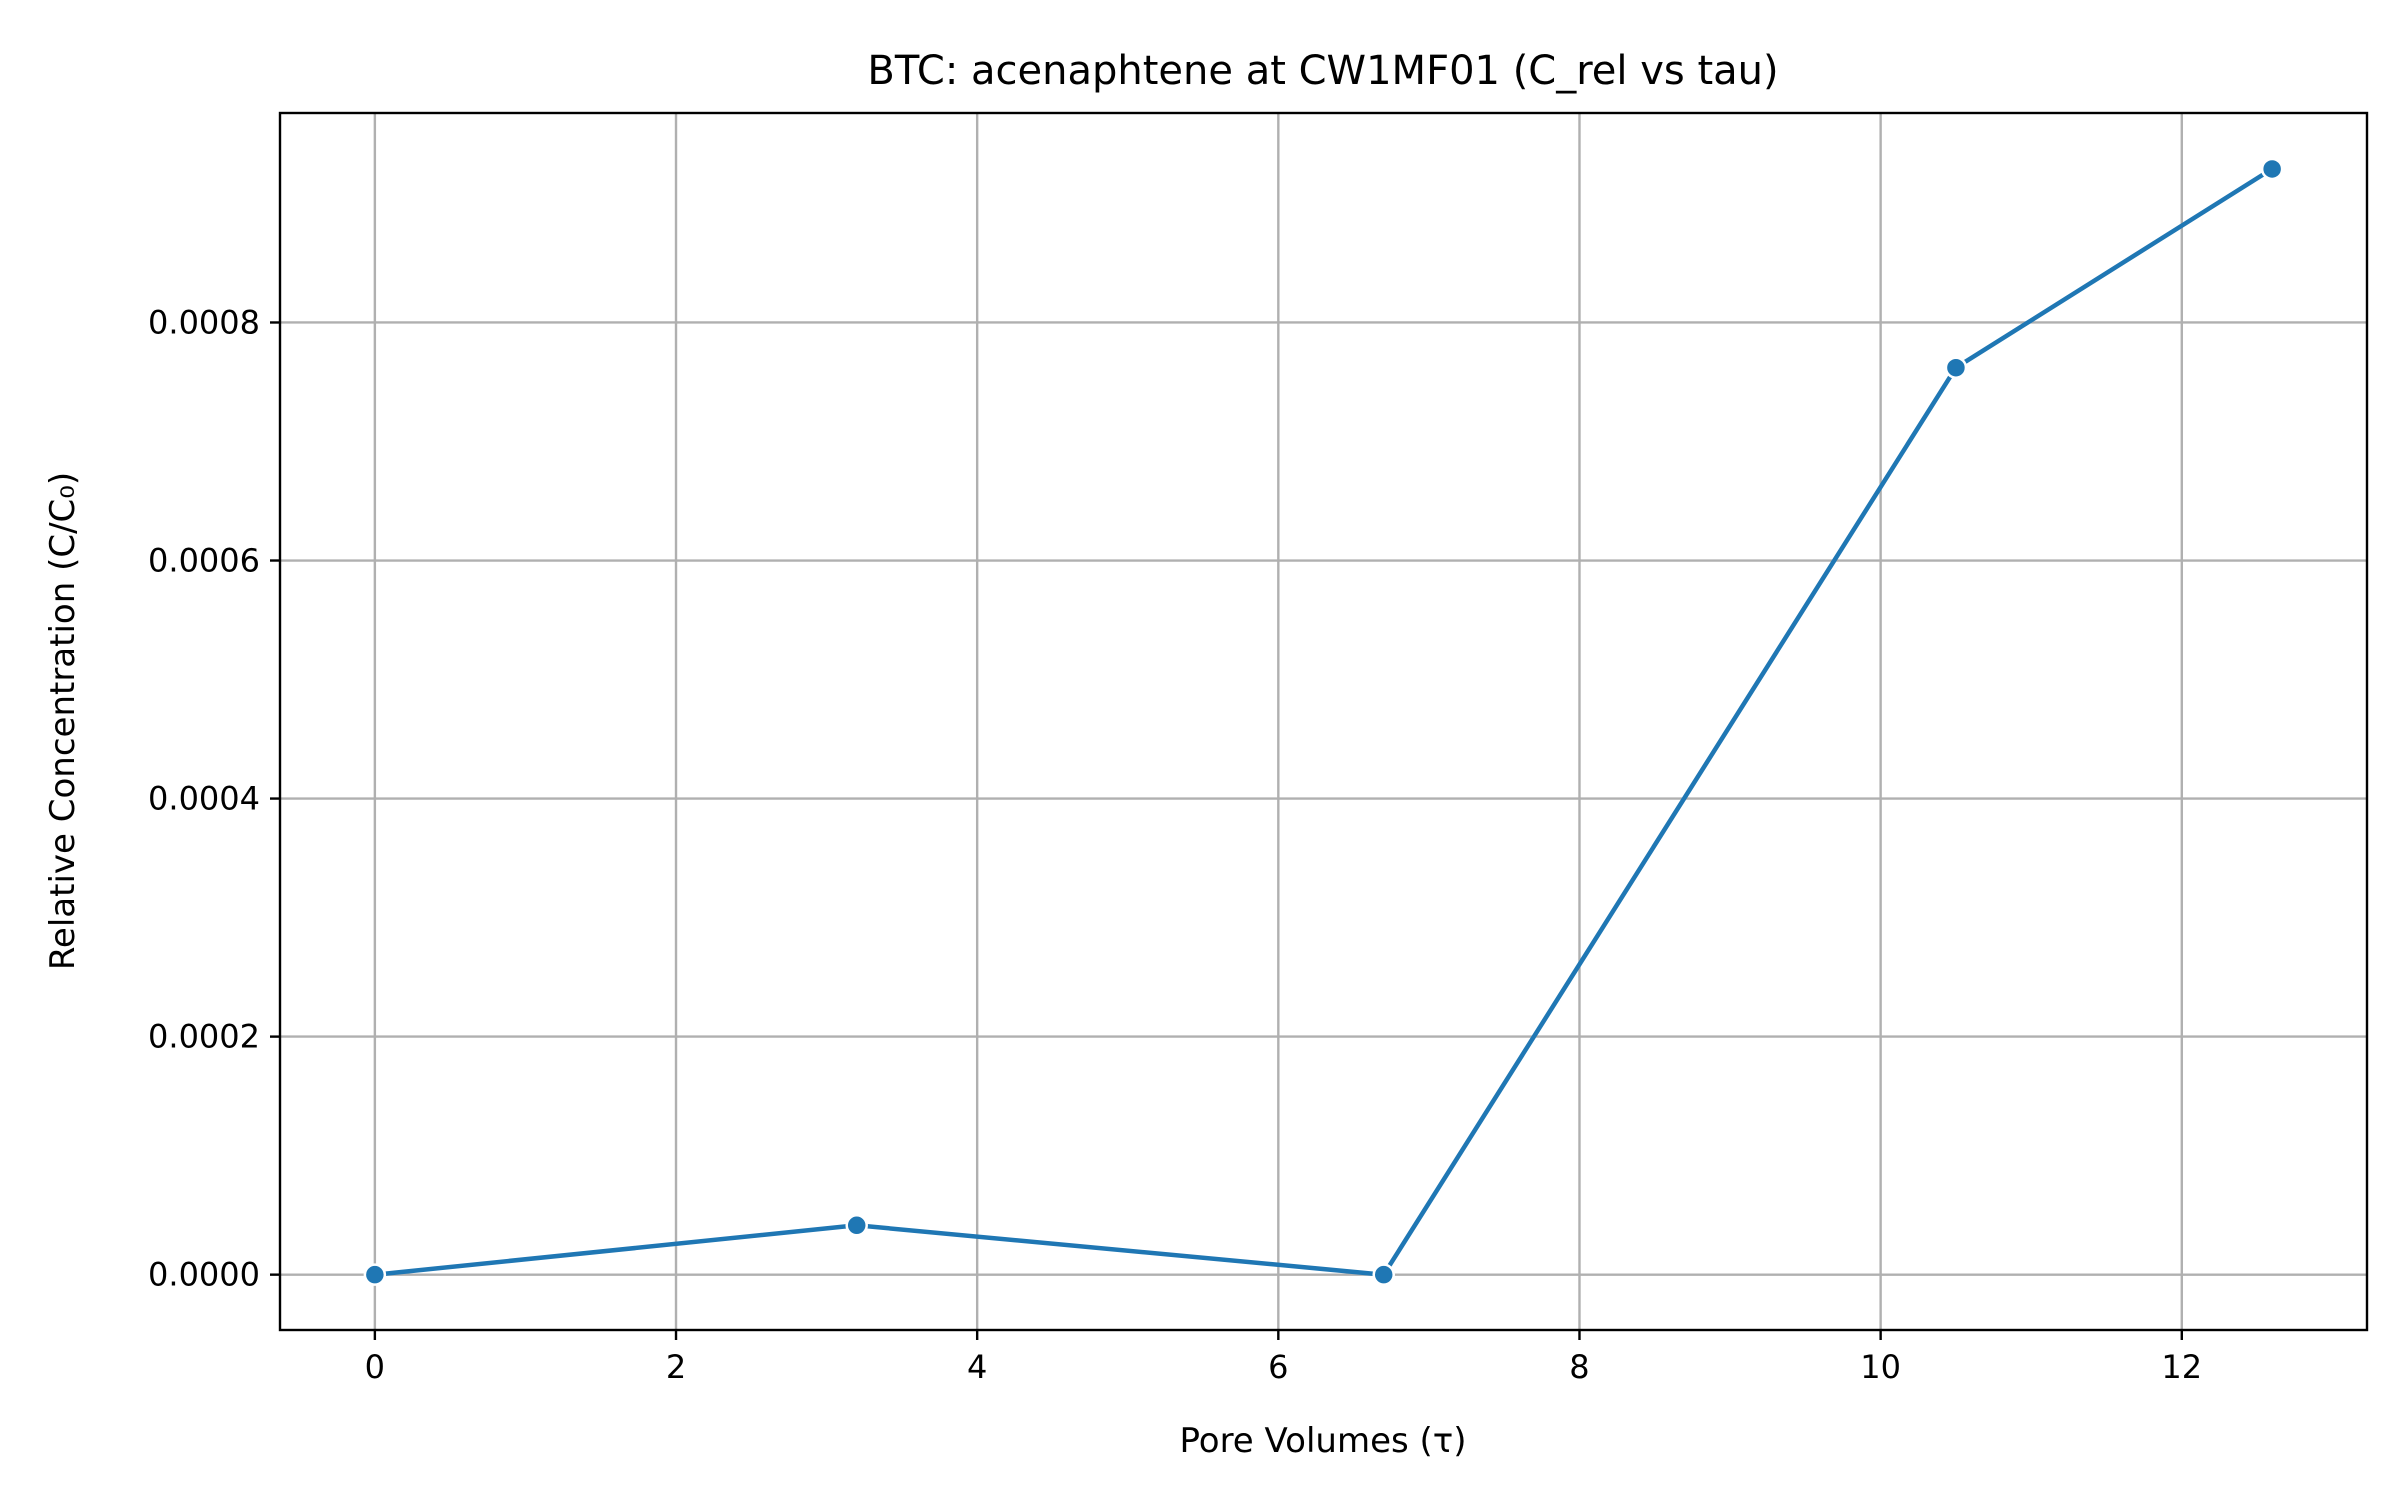  What do you see at coordinates (977, 1367) in the screenshot?
I see `x-tick-label: 4` at bounding box center [977, 1367].